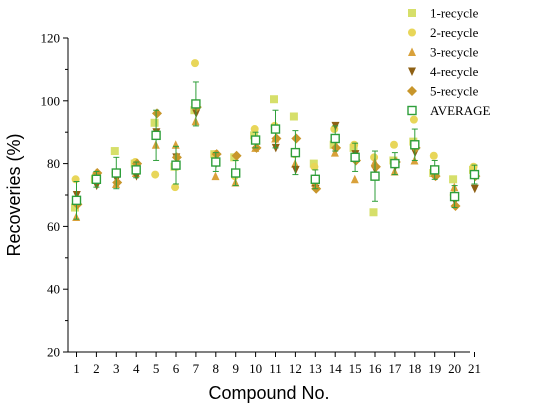 The image size is (550, 409). I want to click on x-tick-label: 13, so click(315, 368).